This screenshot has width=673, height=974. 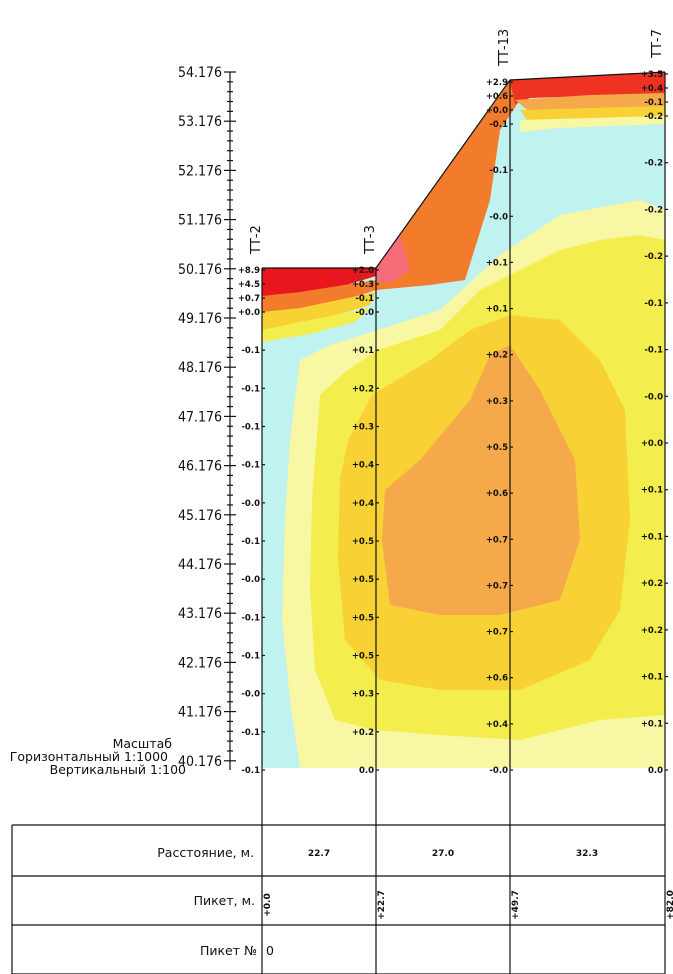 What do you see at coordinates (143, 743) in the screenshot?
I see `scale-title: Масштаб` at bounding box center [143, 743].